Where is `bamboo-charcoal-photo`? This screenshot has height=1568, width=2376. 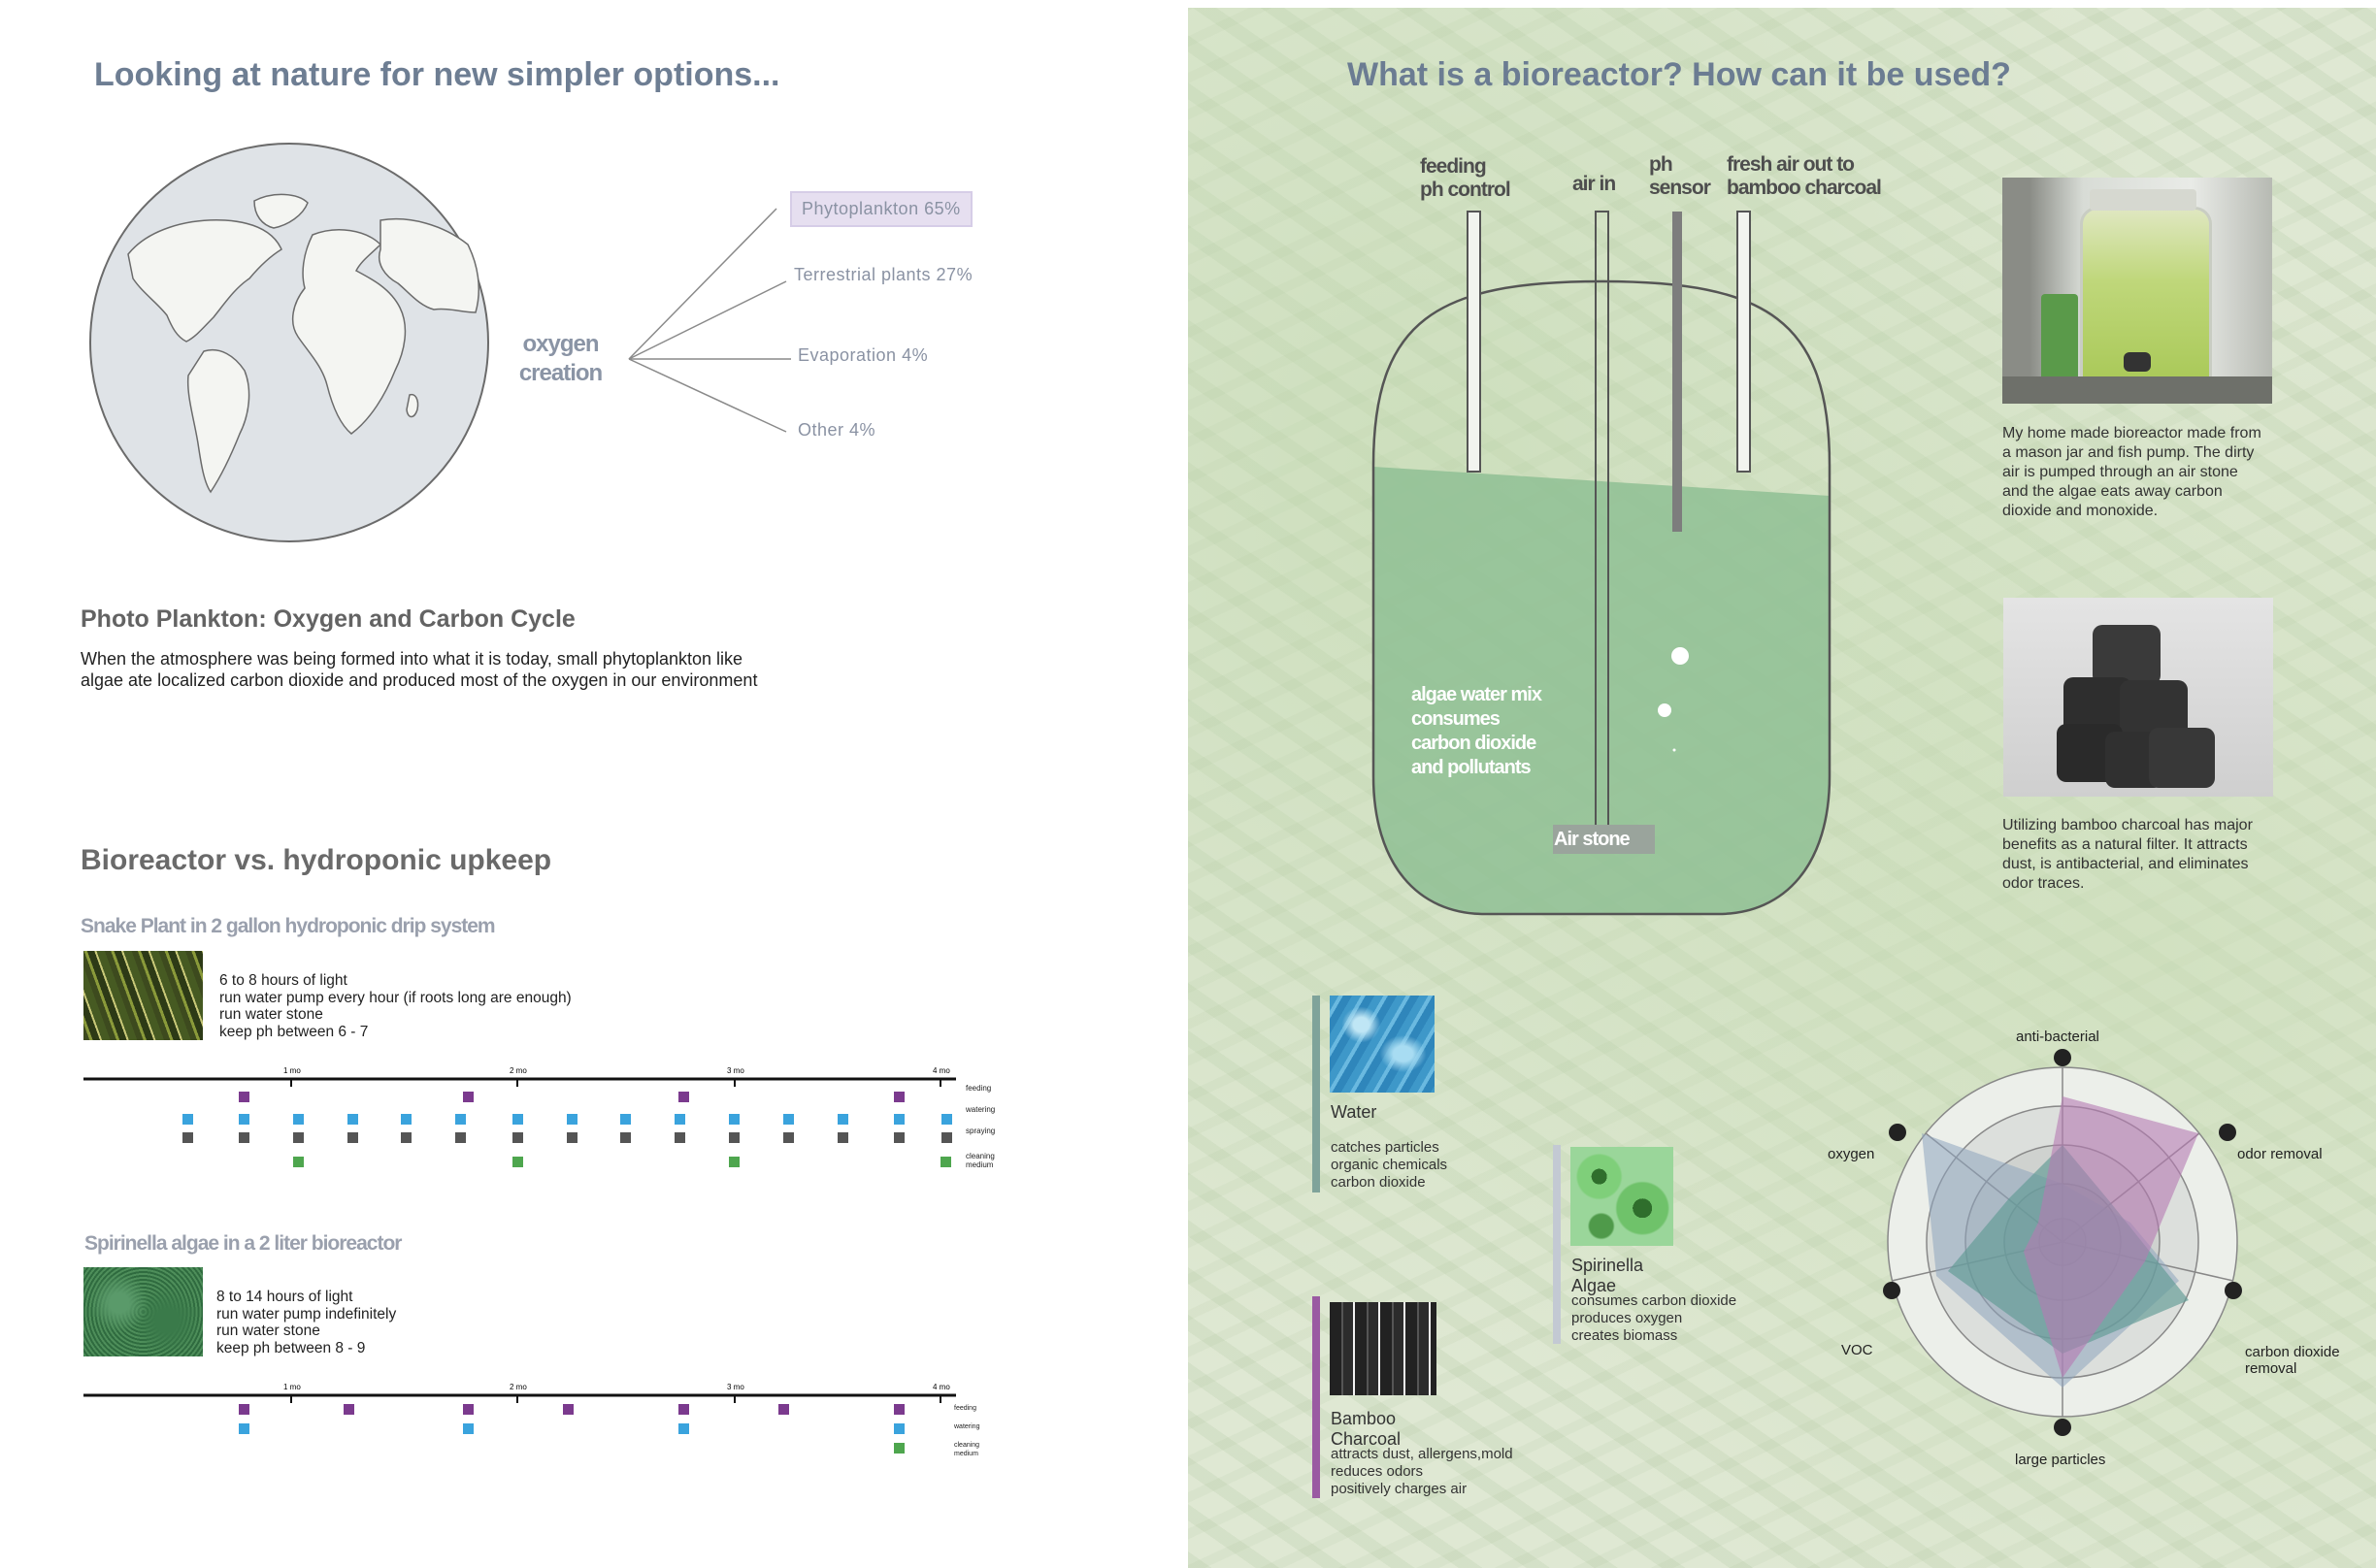 bamboo-charcoal-photo is located at coordinates (2138, 697).